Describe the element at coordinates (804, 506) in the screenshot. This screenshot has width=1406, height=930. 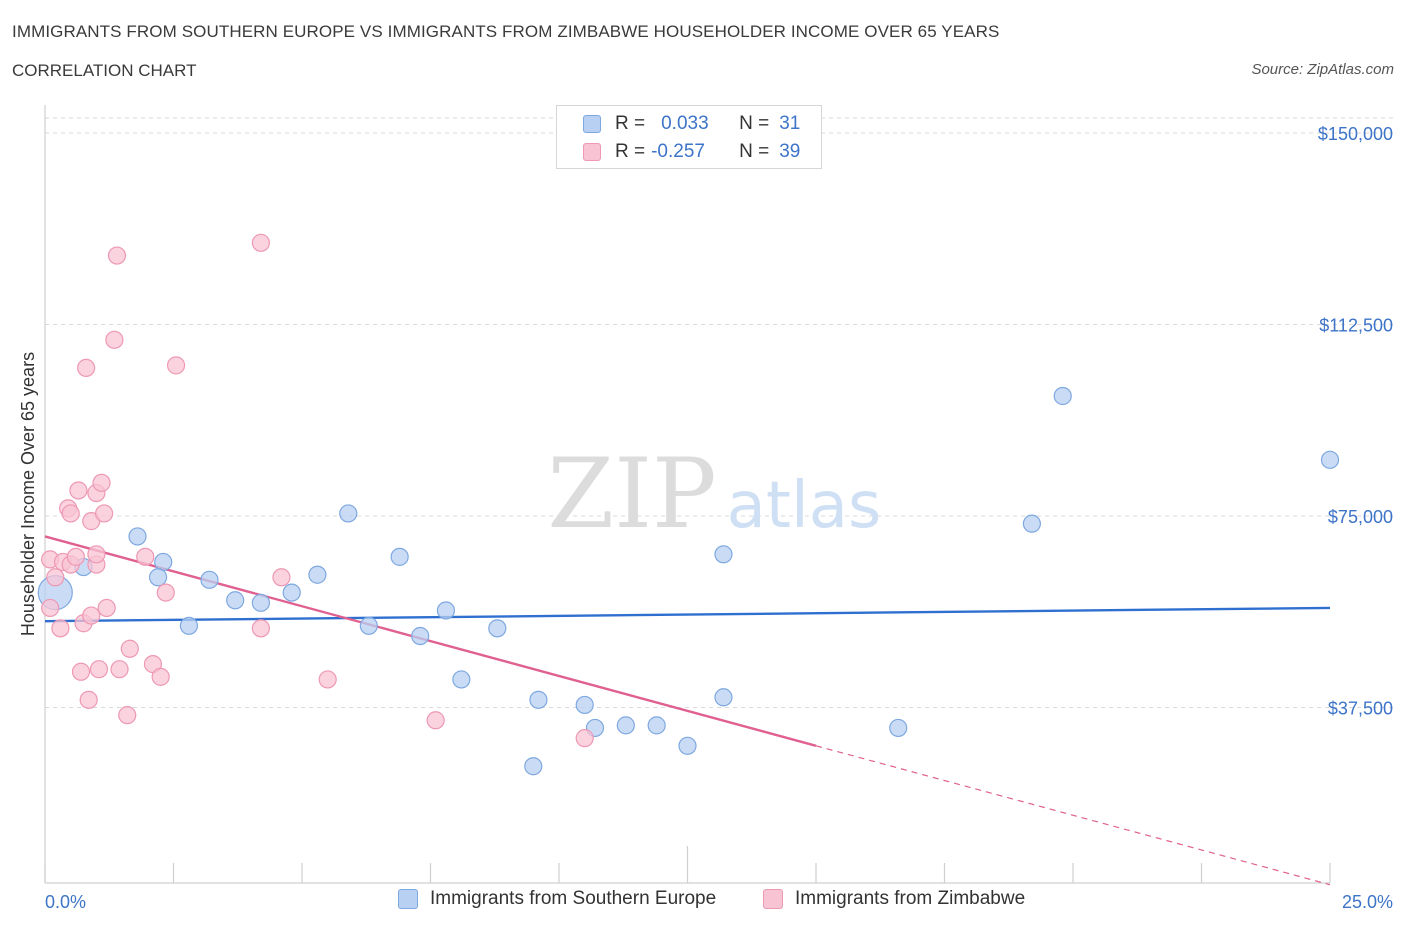
I see `watermark-atlas: atlas` at that location.